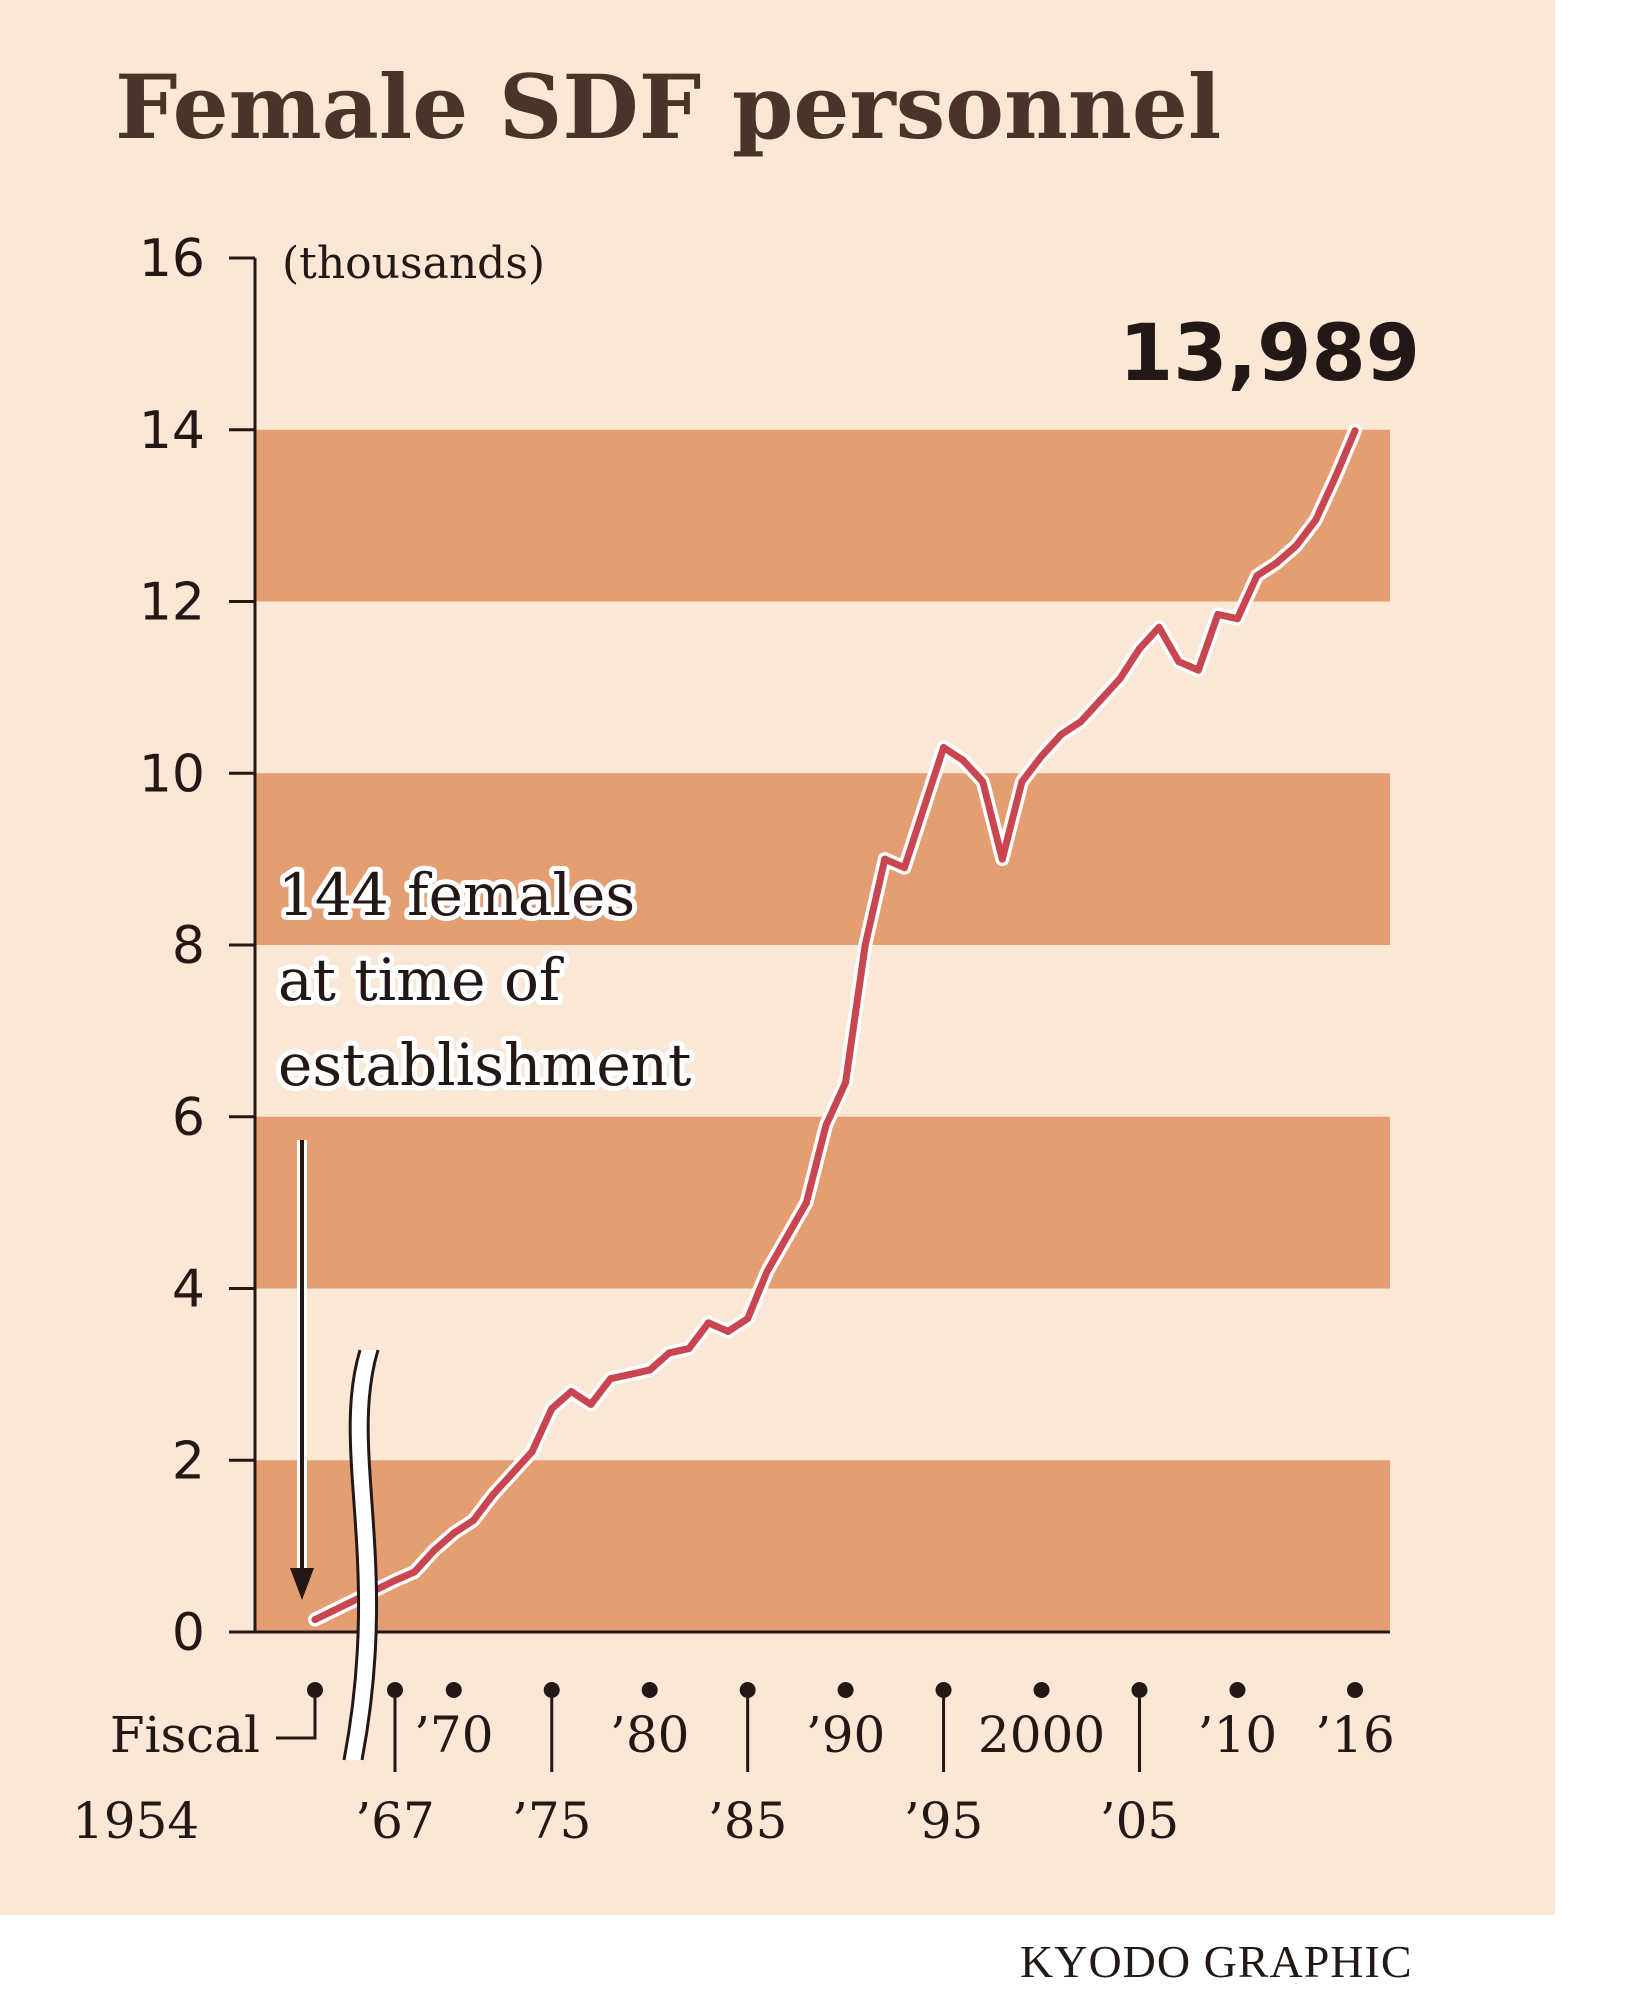  I want to click on x-tick-label-fiscal: Fiscal, so click(185, 1735).